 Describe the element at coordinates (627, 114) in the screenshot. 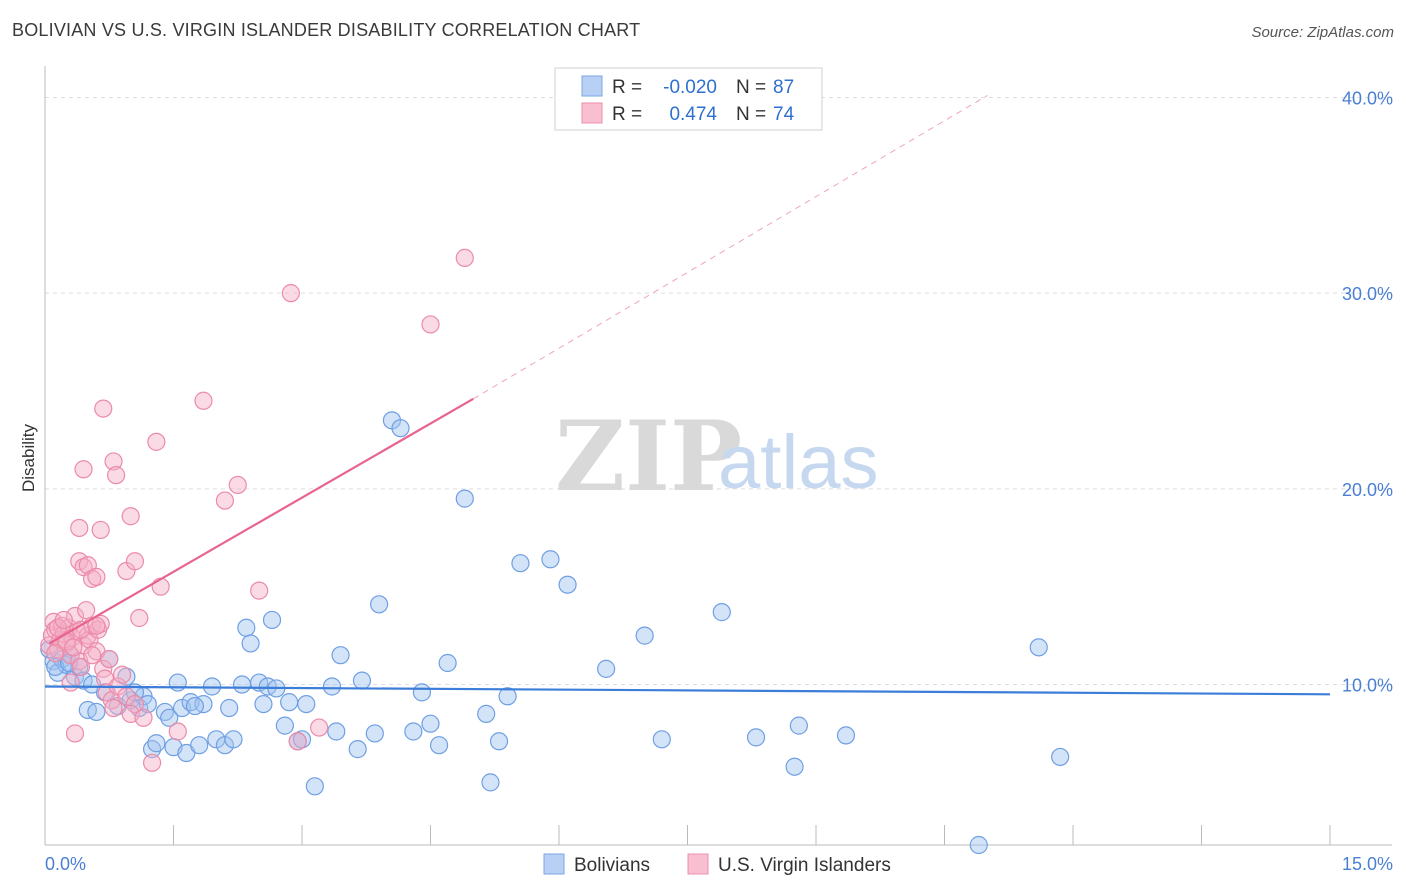

I see `legend-r-label-2: R =` at that location.